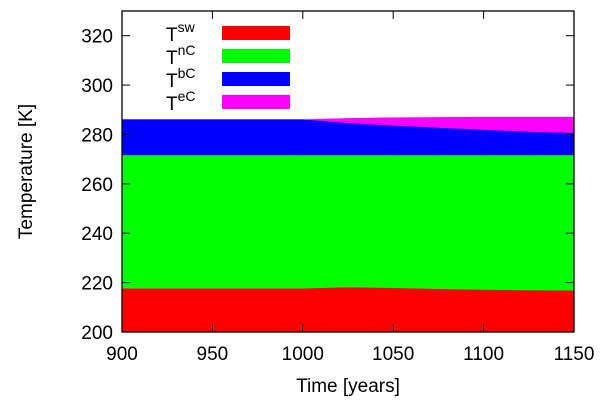 This screenshot has width=612, height=404. I want to click on y-tick-label: 320, so click(97, 37).